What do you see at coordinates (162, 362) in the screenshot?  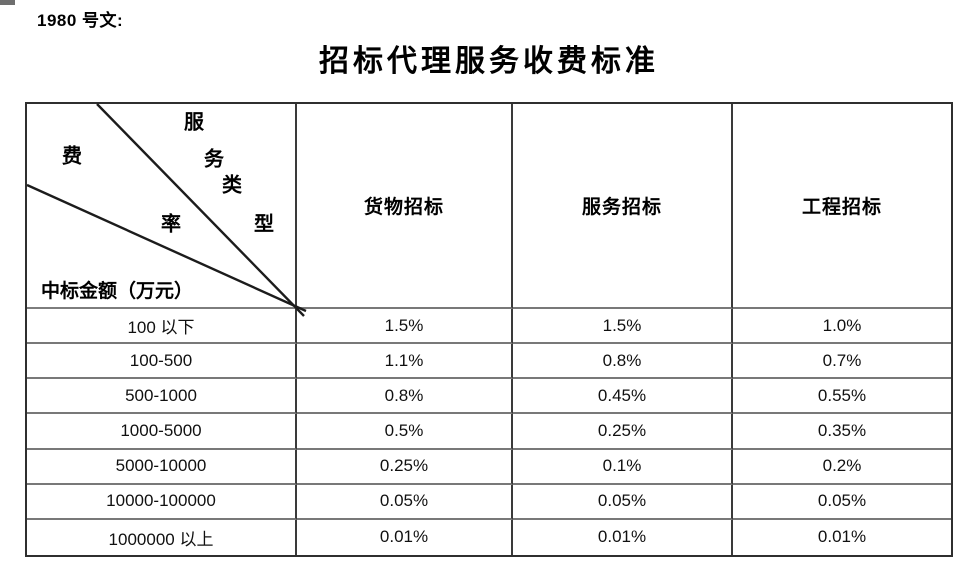 I see `amount-range-cell: 100-500` at bounding box center [162, 362].